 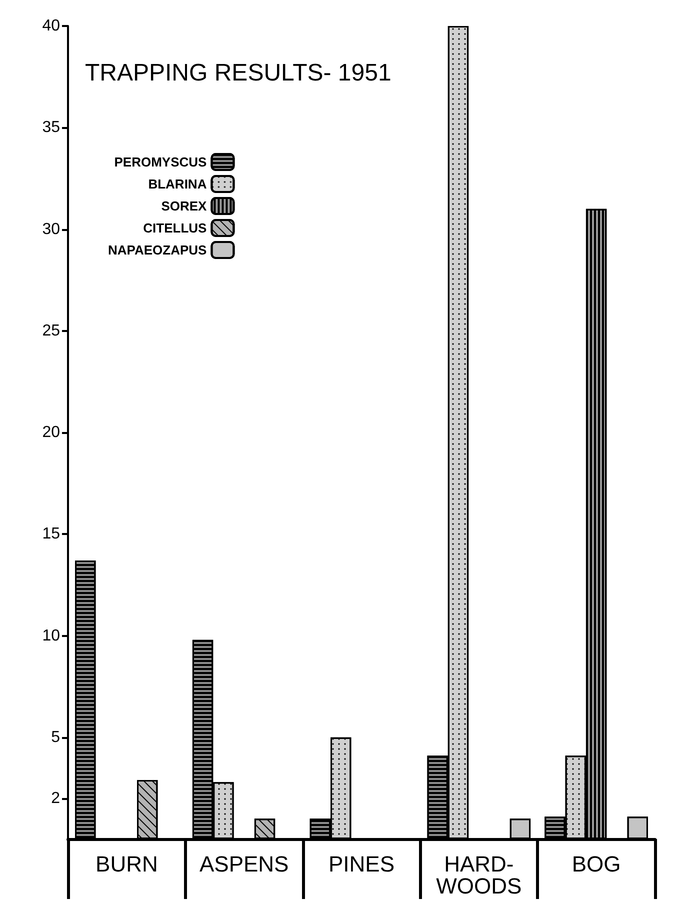 I want to click on y-tick-label: 15, so click(x=51, y=534).